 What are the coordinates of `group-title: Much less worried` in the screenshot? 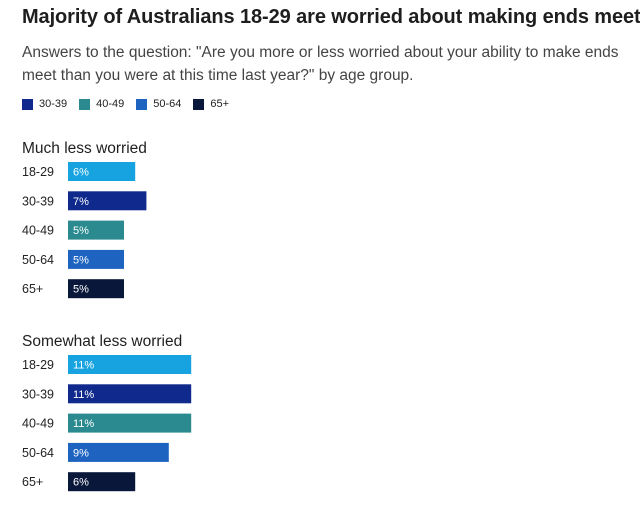 It's located at (84, 148).